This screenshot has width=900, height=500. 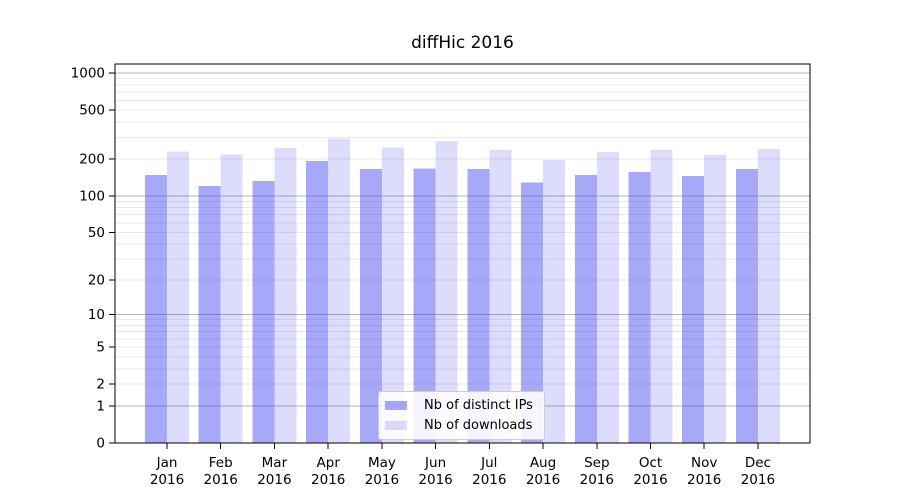 I want to click on legend-item-distinct-ips: Nb of distinct IPs, so click(x=459, y=405).